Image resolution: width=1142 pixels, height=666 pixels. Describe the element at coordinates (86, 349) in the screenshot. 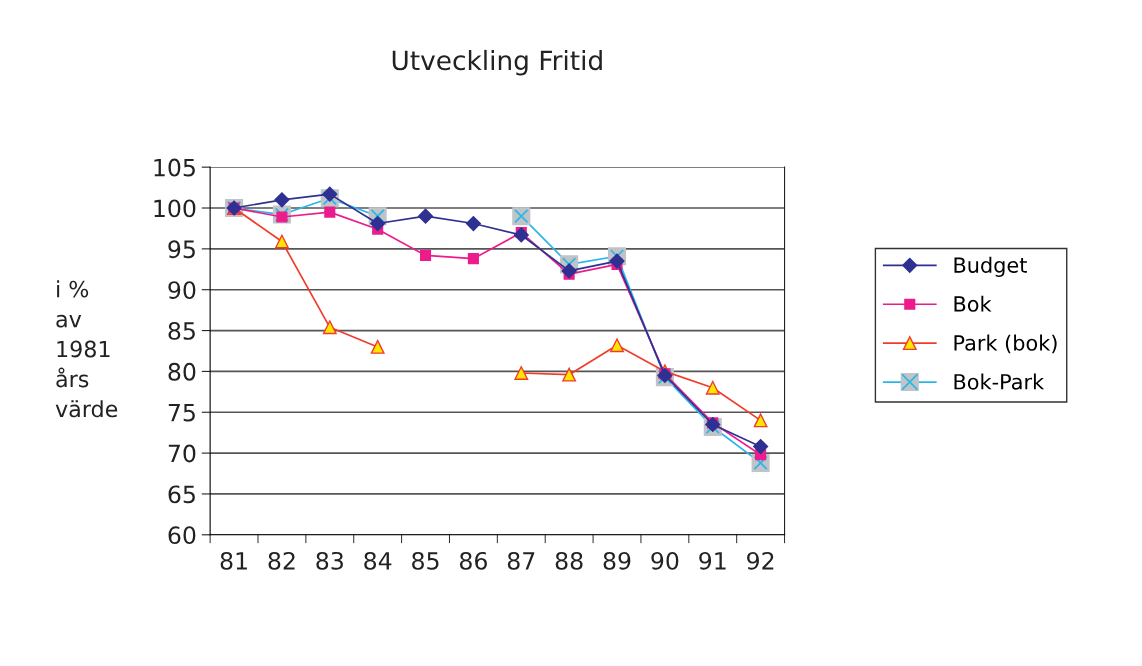

I see `y-axis-title: i % av 1981 års värde` at that location.